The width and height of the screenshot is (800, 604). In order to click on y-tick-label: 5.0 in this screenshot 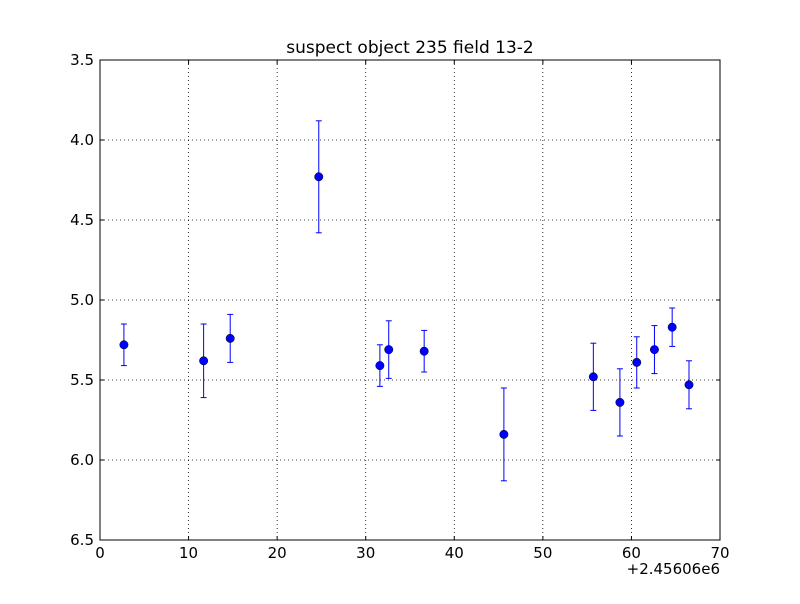, I will do `click(82, 300)`.